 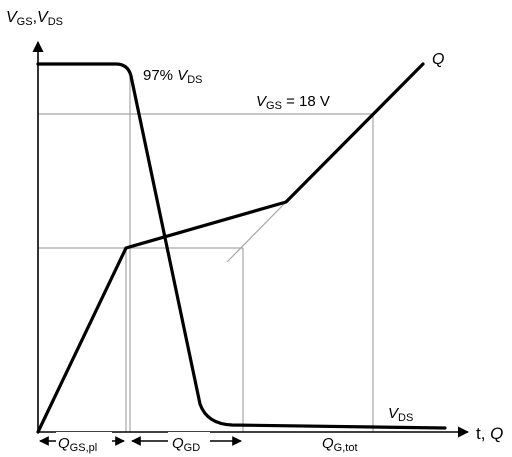 I want to click on q-gd-label: QGD, so click(x=186, y=444).